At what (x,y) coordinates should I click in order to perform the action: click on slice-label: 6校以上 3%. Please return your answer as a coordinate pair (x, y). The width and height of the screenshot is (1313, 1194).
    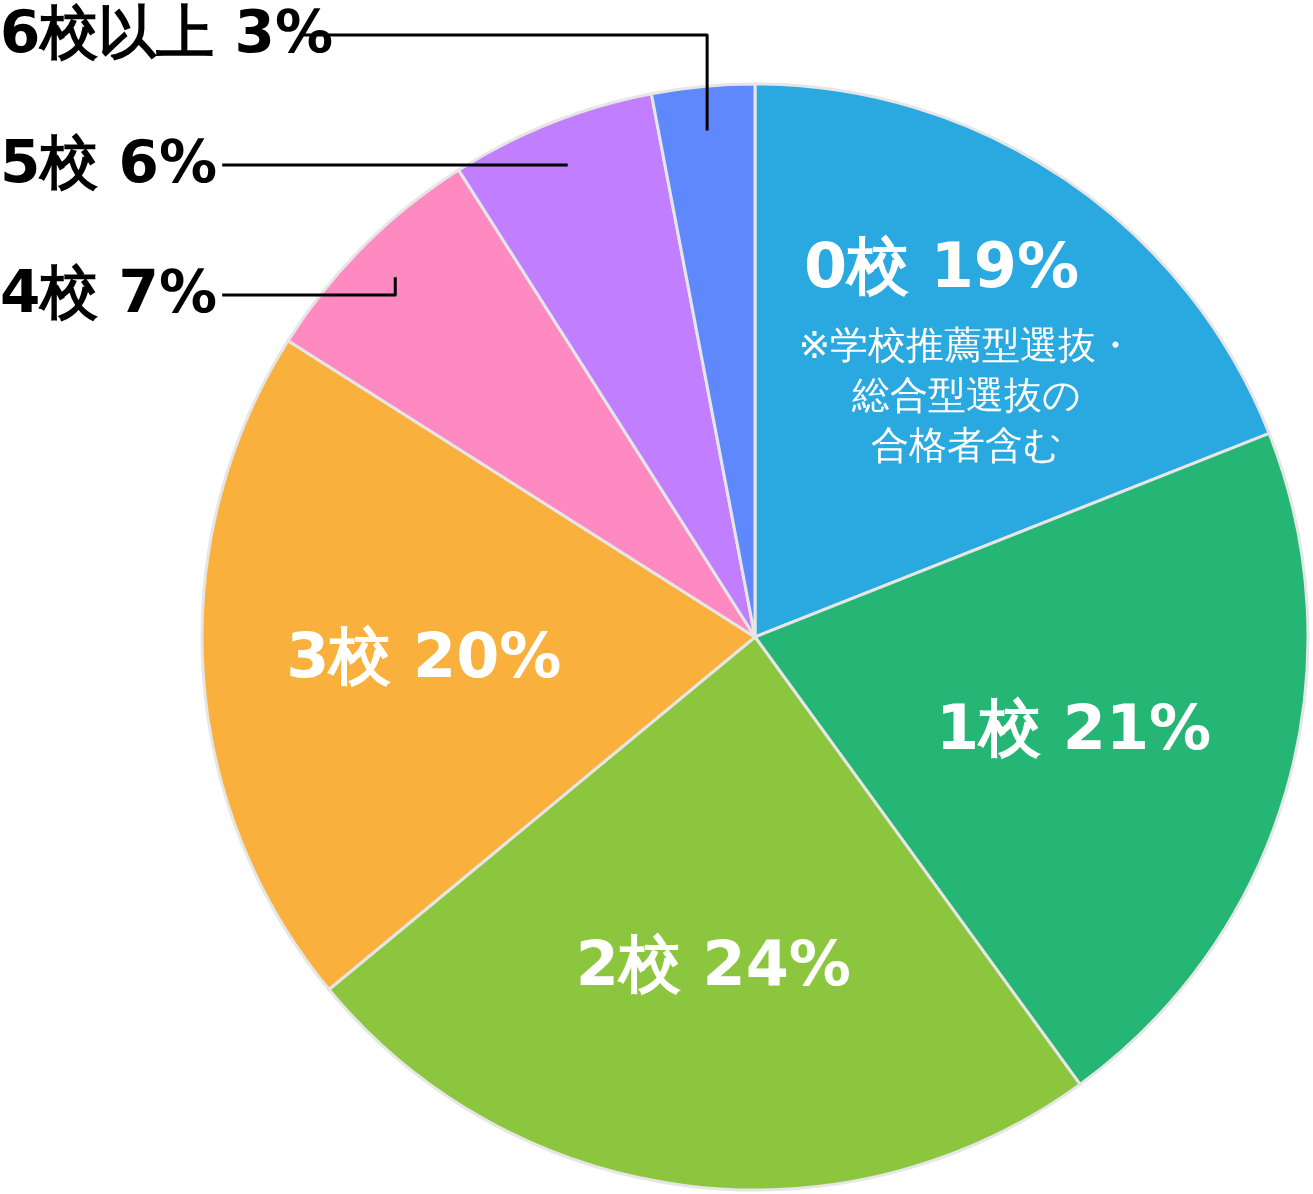
    Looking at the image, I should click on (167, 33).